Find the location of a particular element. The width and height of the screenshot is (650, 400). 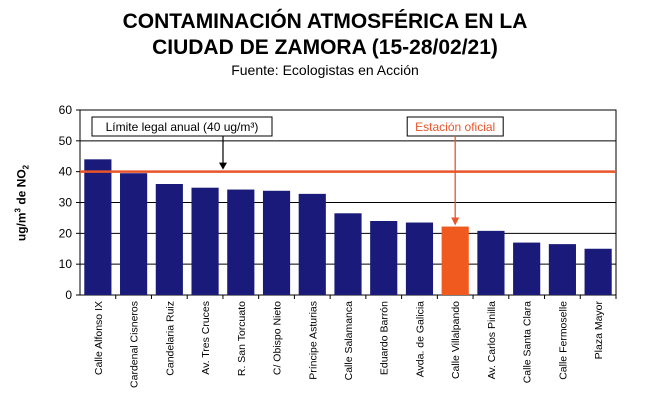

x-tick-label: Calle Santa Clara is located at coordinates (528, 342).